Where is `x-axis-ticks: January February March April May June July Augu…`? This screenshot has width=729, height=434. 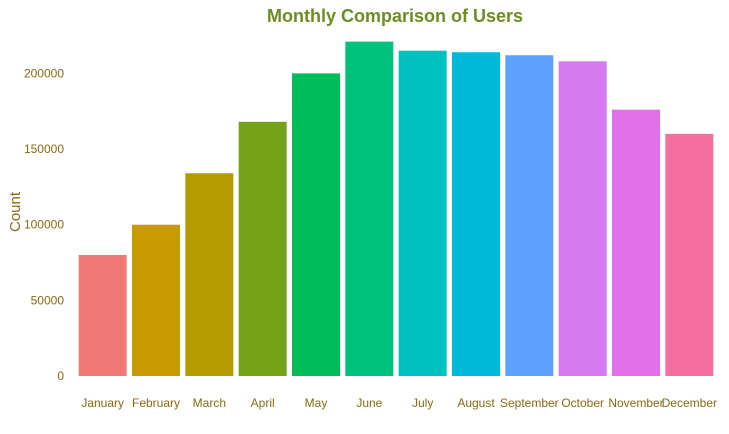
x-axis-ticks: January February March April May June July Augu… is located at coordinates (399, 403).